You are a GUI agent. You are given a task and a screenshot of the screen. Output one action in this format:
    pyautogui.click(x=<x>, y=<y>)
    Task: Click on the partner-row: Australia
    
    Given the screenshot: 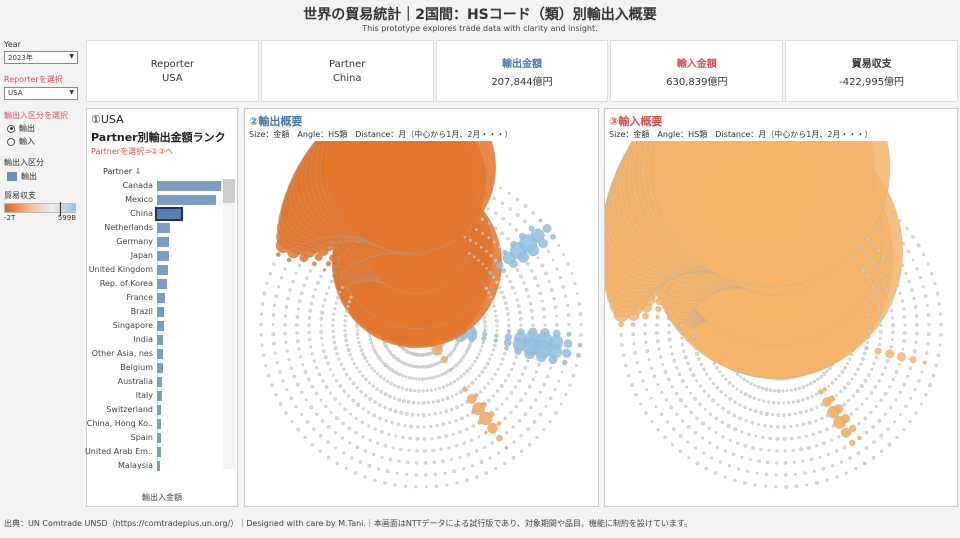 What is the action you would take?
    pyautogui.click(x=162, y=382)
    